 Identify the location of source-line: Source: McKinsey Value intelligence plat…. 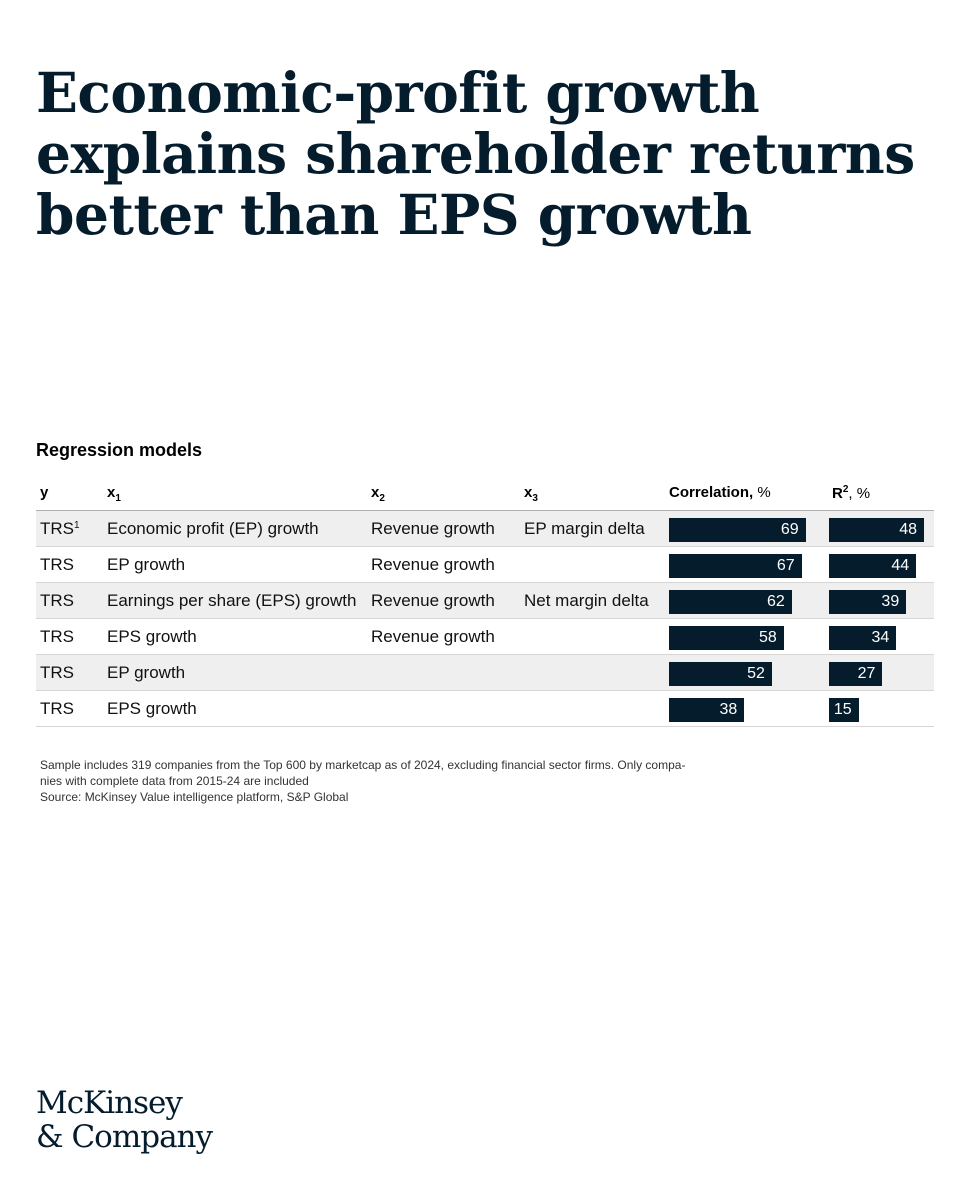
(194, 797).